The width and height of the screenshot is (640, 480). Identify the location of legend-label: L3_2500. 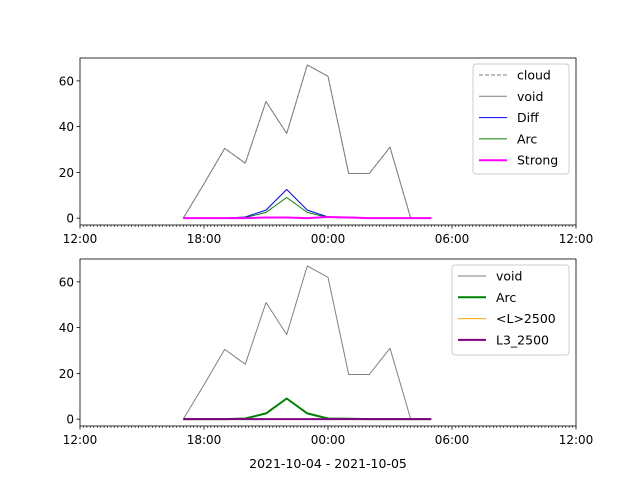
(522, 339).